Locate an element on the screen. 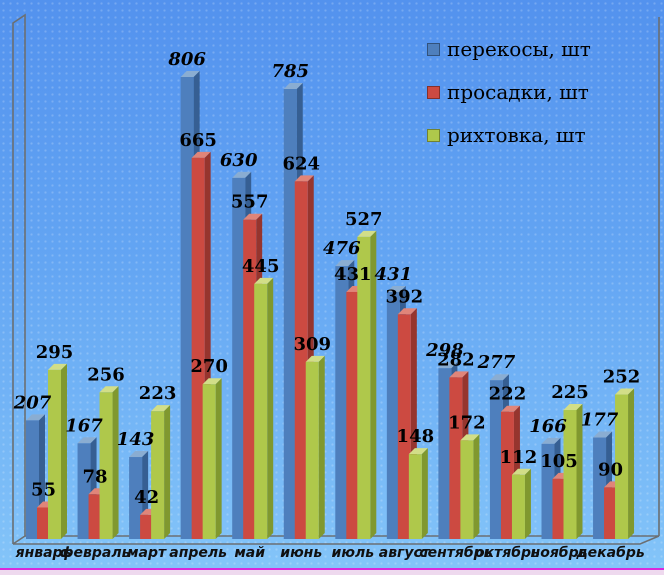 This screenshot has height=575, width=664. legend-item-prosadki: просадки, шт is located at coordinates (509, 92).